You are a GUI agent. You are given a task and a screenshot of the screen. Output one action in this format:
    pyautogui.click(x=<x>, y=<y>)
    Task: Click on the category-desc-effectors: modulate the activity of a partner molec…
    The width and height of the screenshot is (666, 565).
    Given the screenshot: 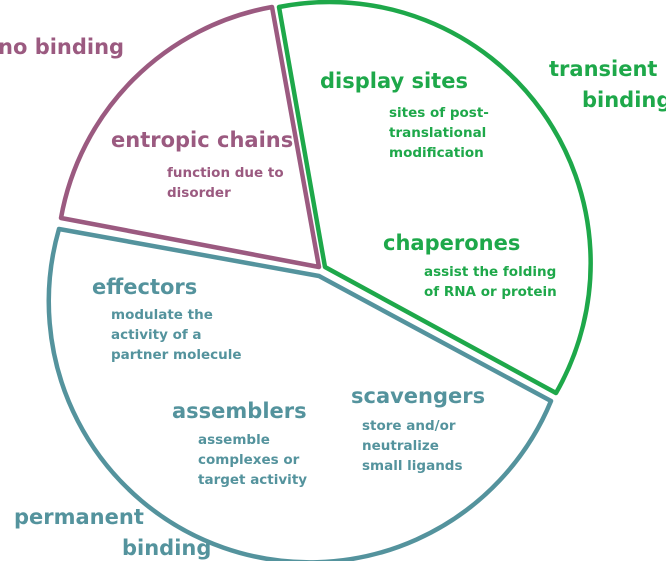 What is the action you would take?
    pyautogui.click(x=176, y=335)
    